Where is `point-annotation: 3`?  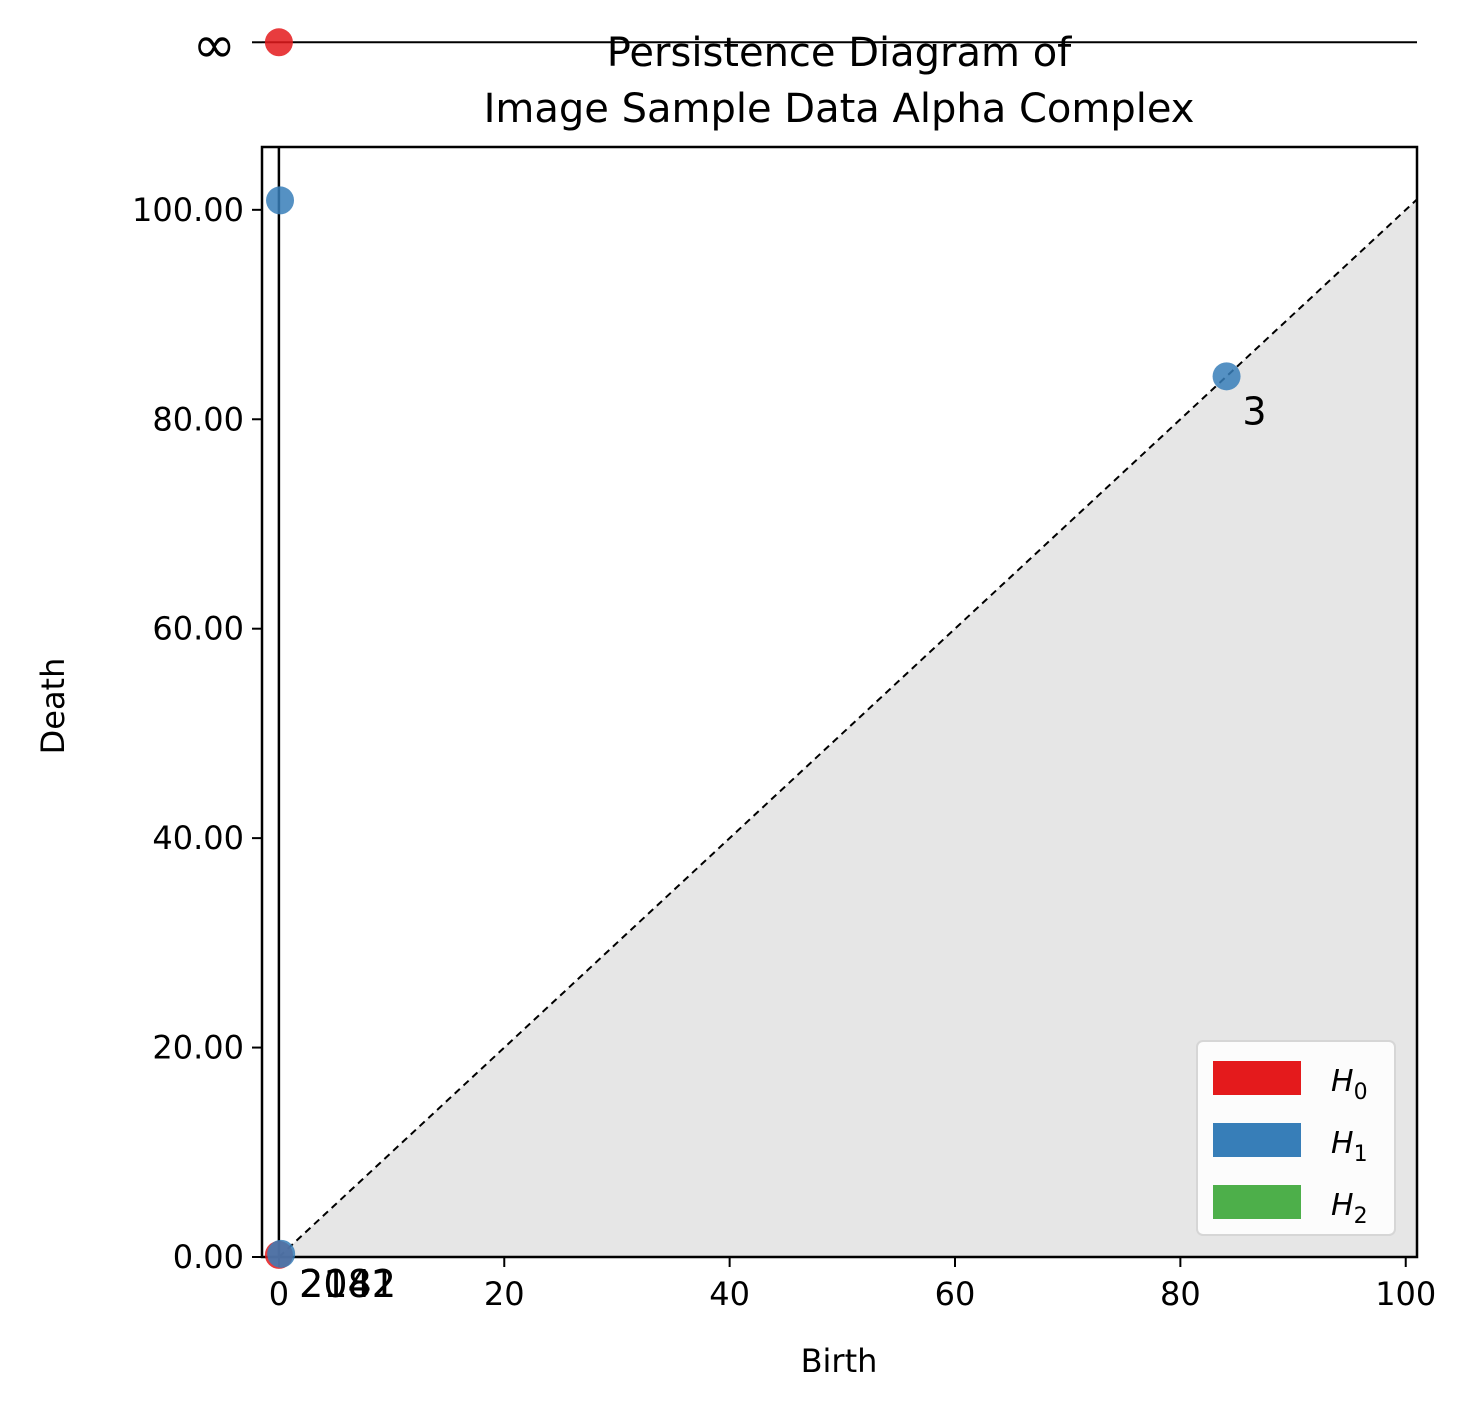 point-annotation: 3 is located at coordinates (1254, 412).